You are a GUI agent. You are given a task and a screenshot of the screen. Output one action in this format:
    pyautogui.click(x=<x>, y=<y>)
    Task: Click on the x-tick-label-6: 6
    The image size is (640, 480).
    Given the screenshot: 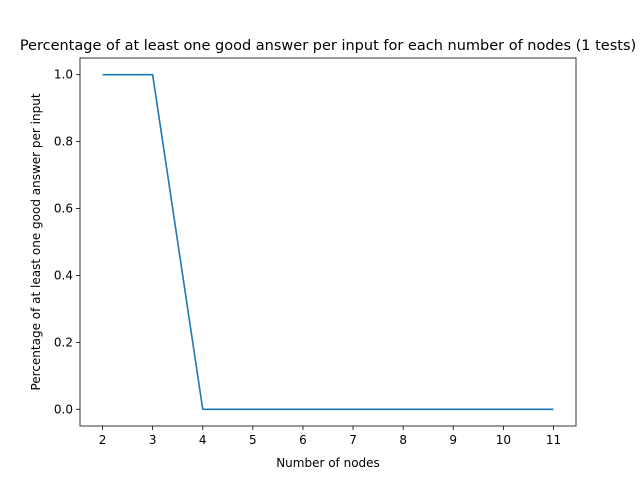 What is the action you would take?
    pyautogui.click(x=303, y=440)
    